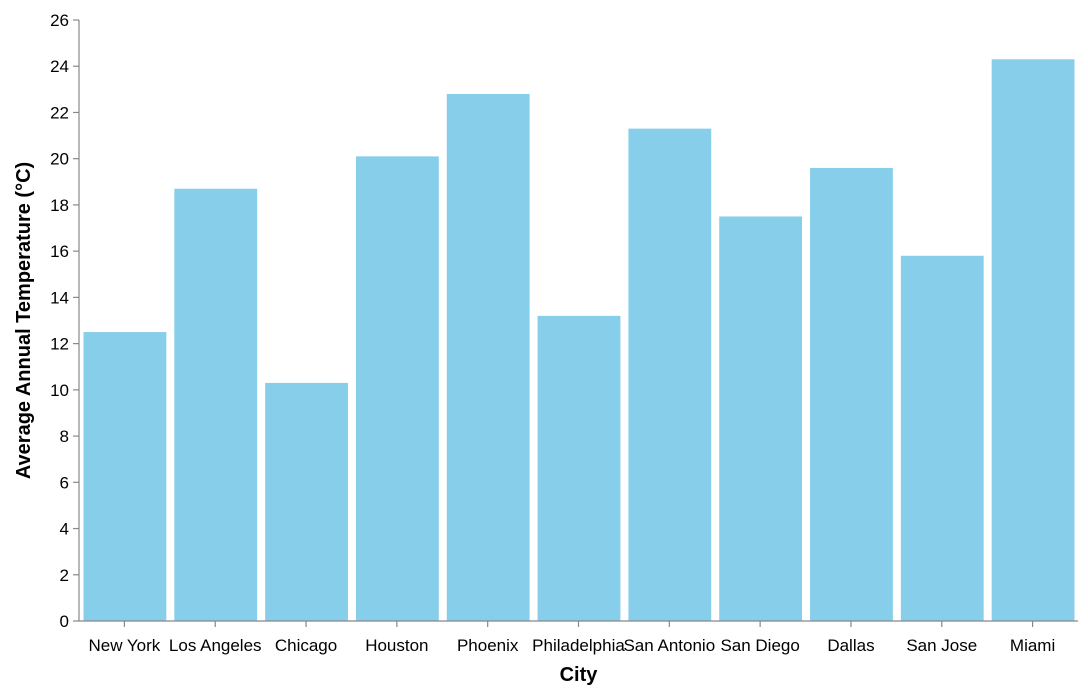 The height and width of the screenshot is (694, 1088). What do you see at coordinates (64, 529) in the screenshot?
I see `y-tick-label: 4` at bounding box center [64, 529].